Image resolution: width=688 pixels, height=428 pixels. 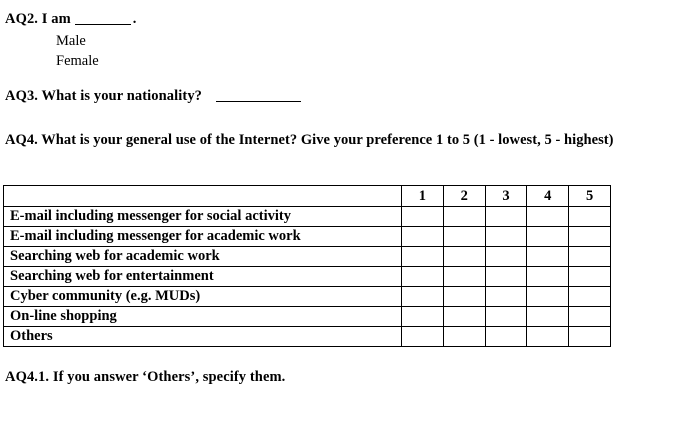 I want to click on rating-header-5: 5, so click(x=589, y=196).